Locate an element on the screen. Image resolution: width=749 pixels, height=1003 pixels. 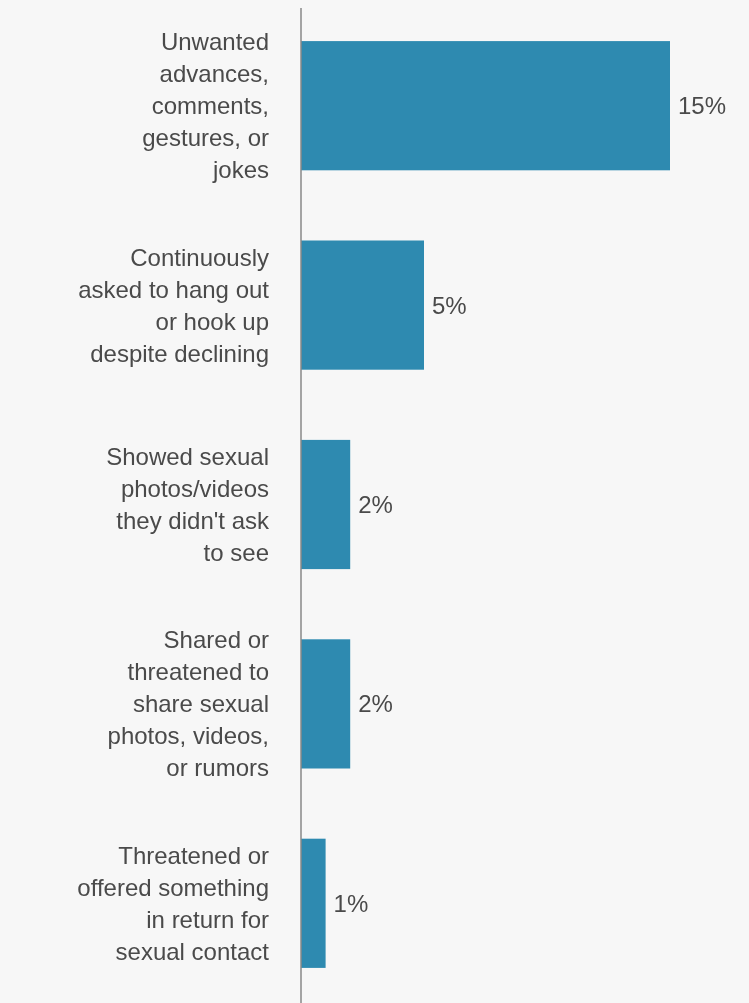
y-tick-label: Threatened or offered something in return for sexual contact is located at coordinates (173, 903).